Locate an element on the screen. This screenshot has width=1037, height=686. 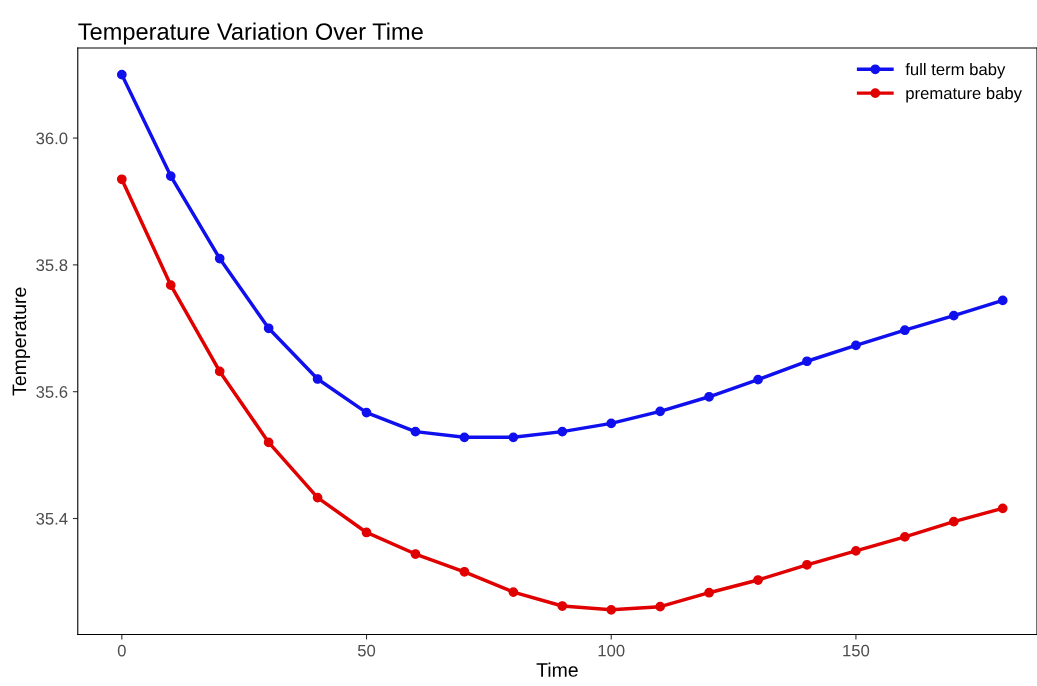
legend-label: premature baby is located at coordinates (964, 94).